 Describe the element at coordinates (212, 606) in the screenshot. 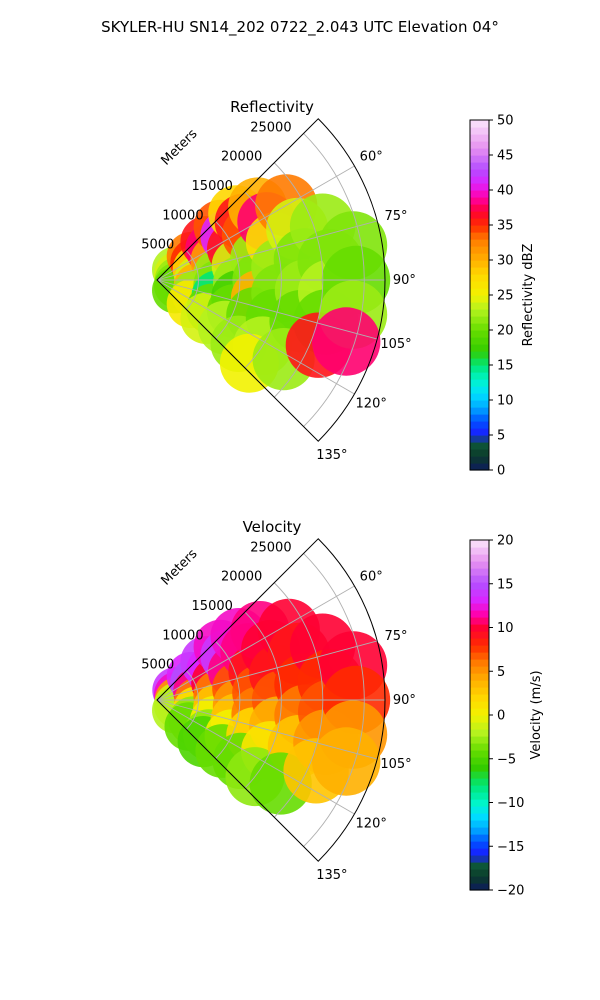

I see `velocity-radial-tick-label: 15000` at that location.